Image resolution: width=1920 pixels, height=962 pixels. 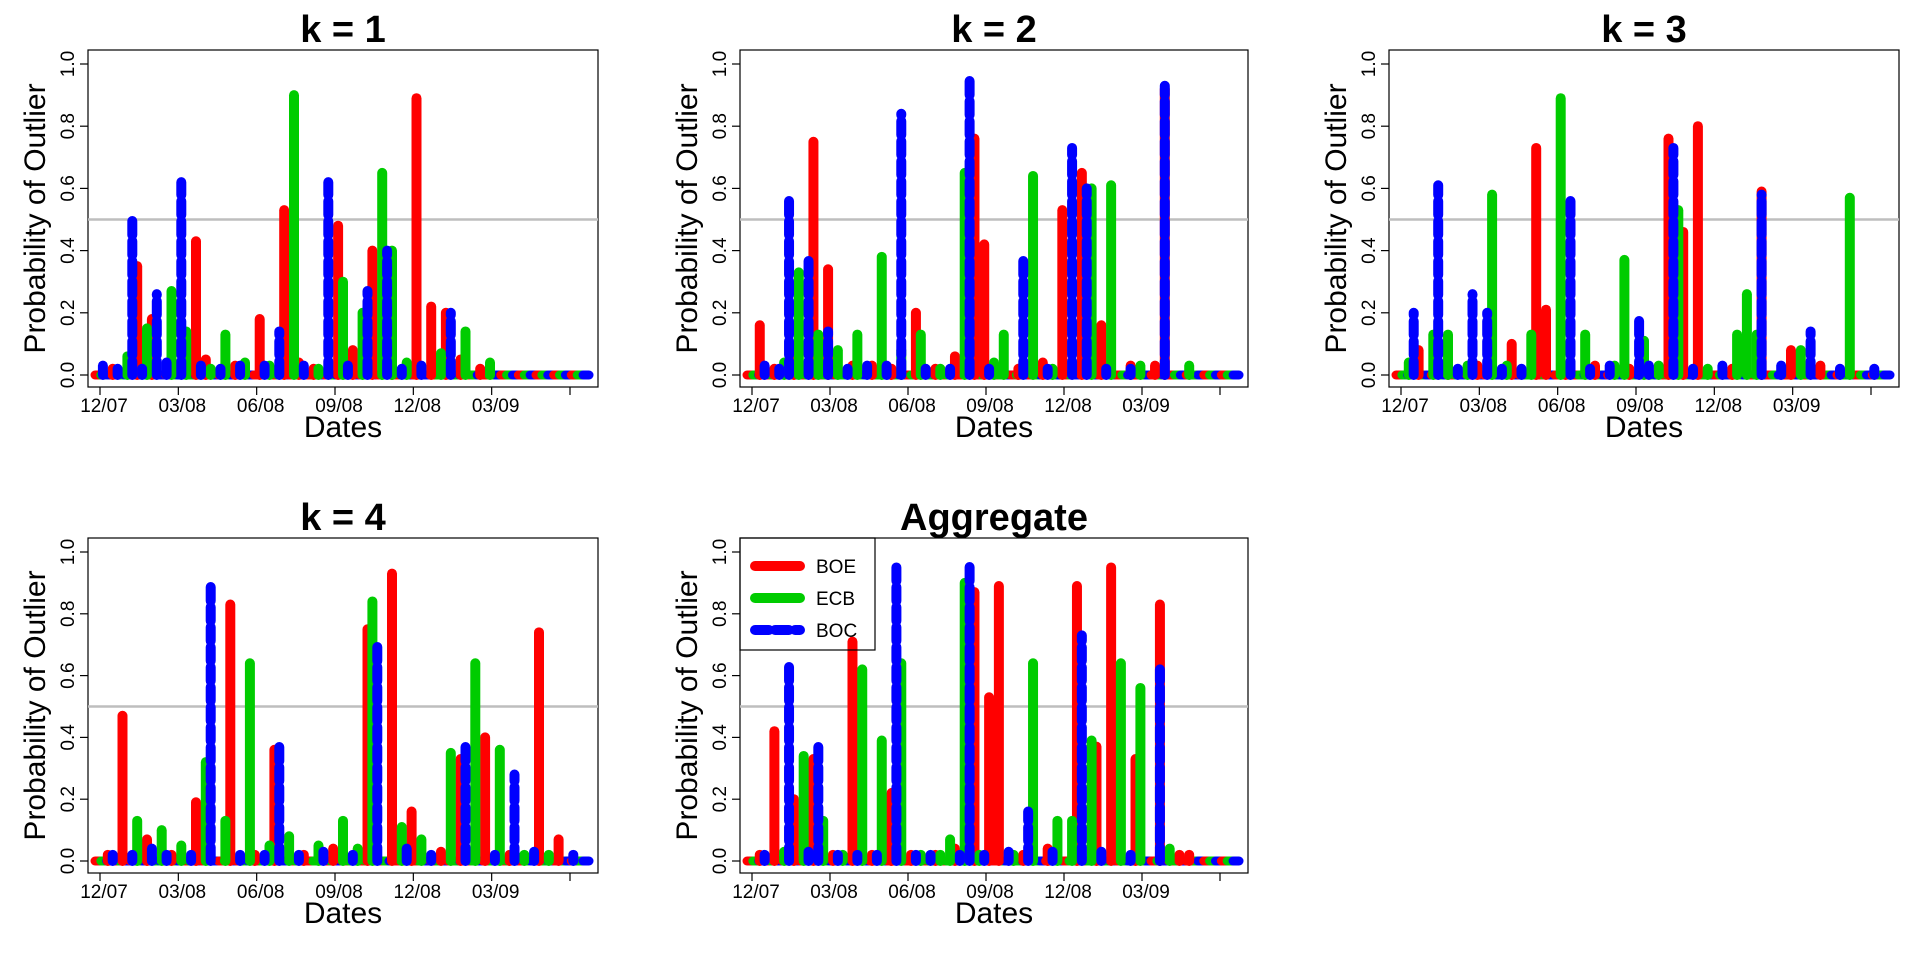 I want to click on panel-5-ylabel: Probability of Outlier, so click(x=687, y=705).